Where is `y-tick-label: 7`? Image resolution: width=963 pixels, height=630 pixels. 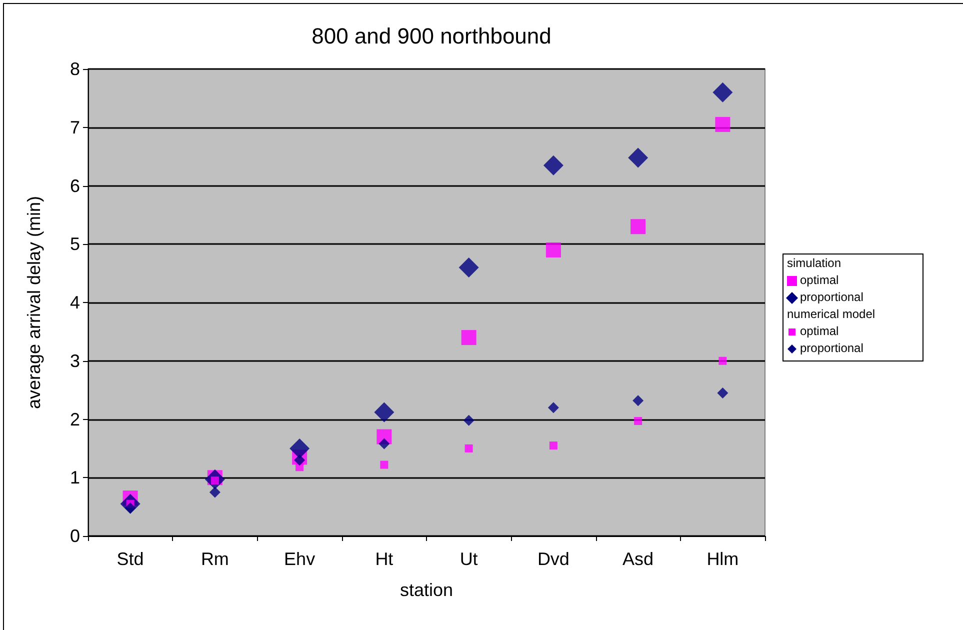
y-tick-label: 7 is located at coordinates (75, 127).